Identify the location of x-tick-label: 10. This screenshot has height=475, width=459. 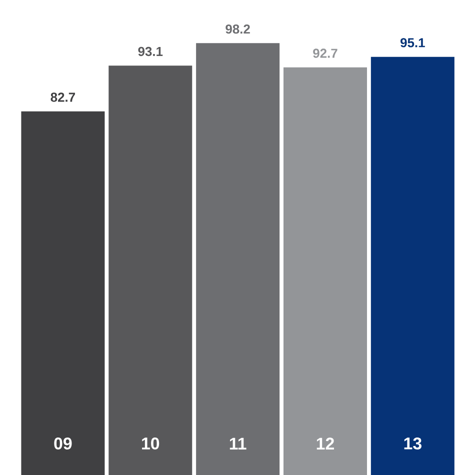
(151, 443).